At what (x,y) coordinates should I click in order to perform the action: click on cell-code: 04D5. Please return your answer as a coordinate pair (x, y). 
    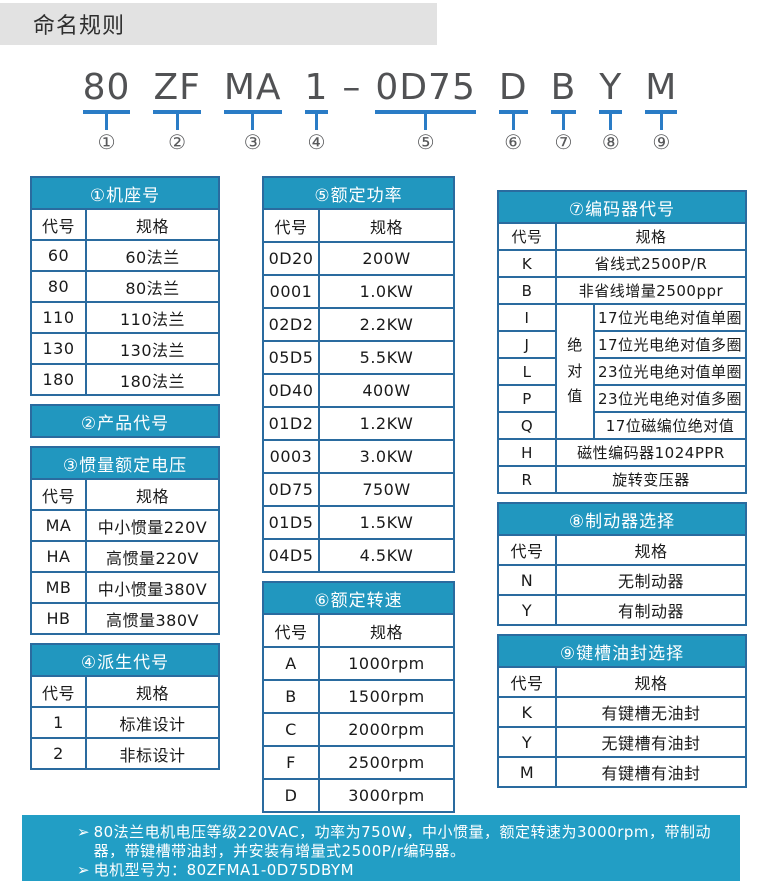
    Looking at the image, I should click on (291, 555).